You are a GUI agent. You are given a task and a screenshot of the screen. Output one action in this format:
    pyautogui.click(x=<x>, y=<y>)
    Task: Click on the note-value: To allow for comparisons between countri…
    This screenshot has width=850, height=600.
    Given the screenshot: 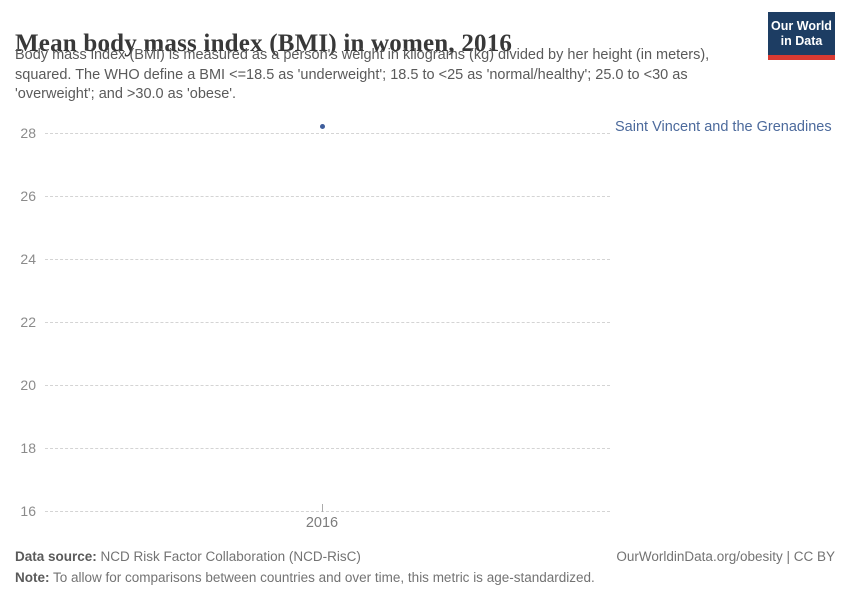 What is the action you would take?
    pyautogui.click(x=322, y=577)
    